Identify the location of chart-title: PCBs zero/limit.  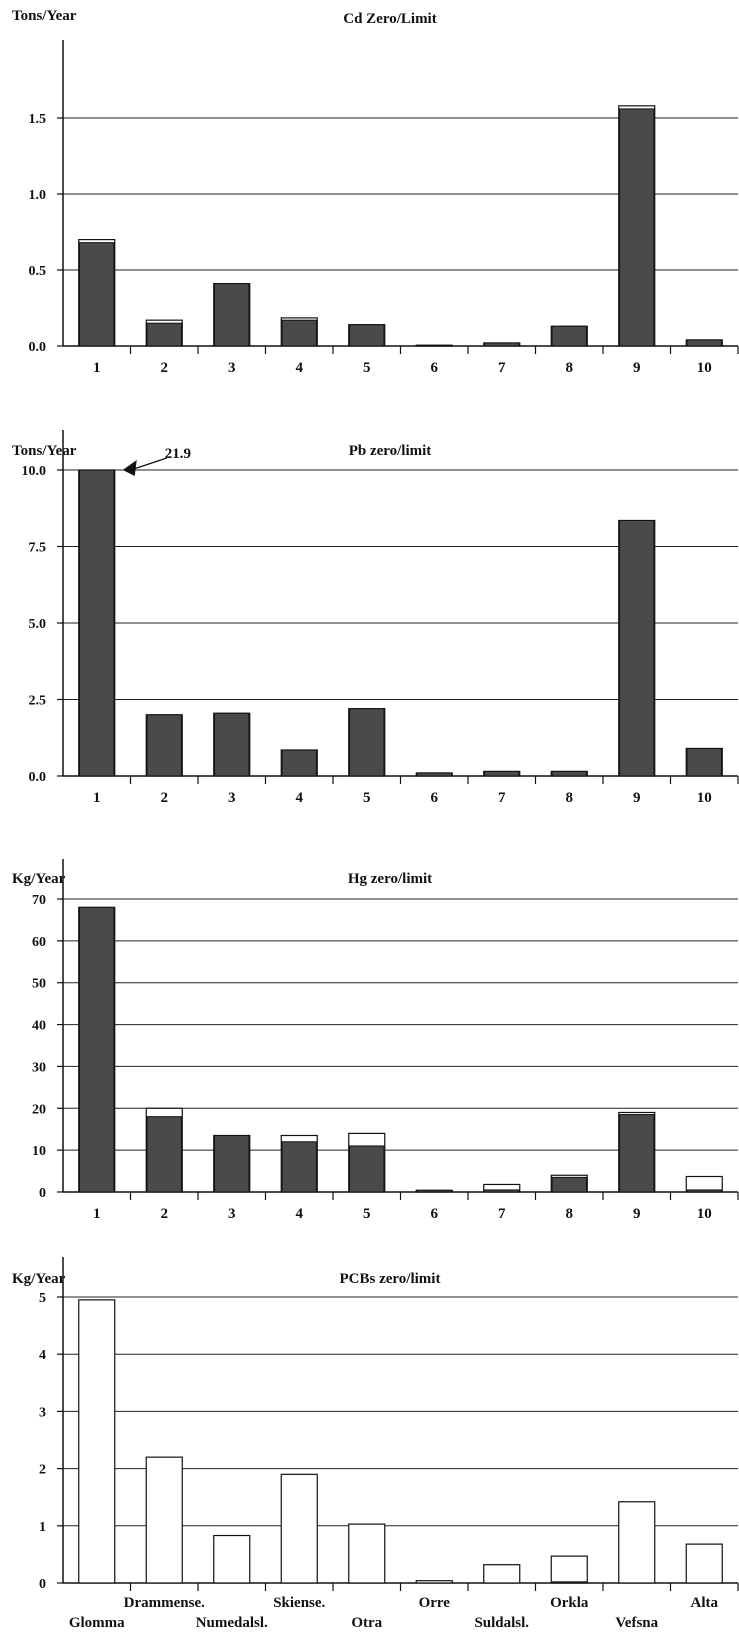
(390, 1279).